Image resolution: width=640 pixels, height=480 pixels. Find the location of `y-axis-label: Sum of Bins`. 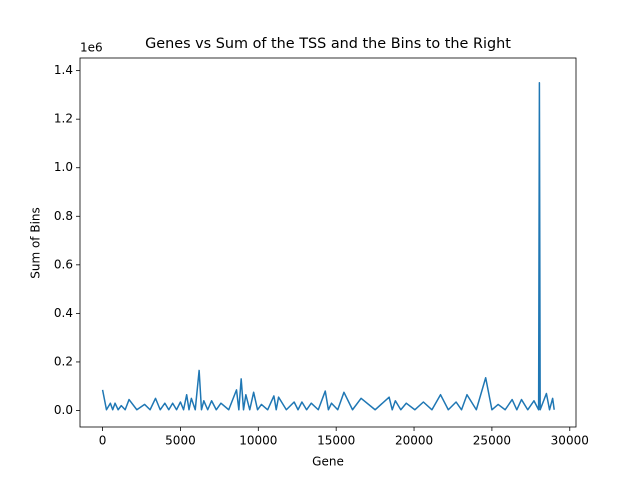

y-axis-label: Sum of Bins is located at coordinates (36, 243).